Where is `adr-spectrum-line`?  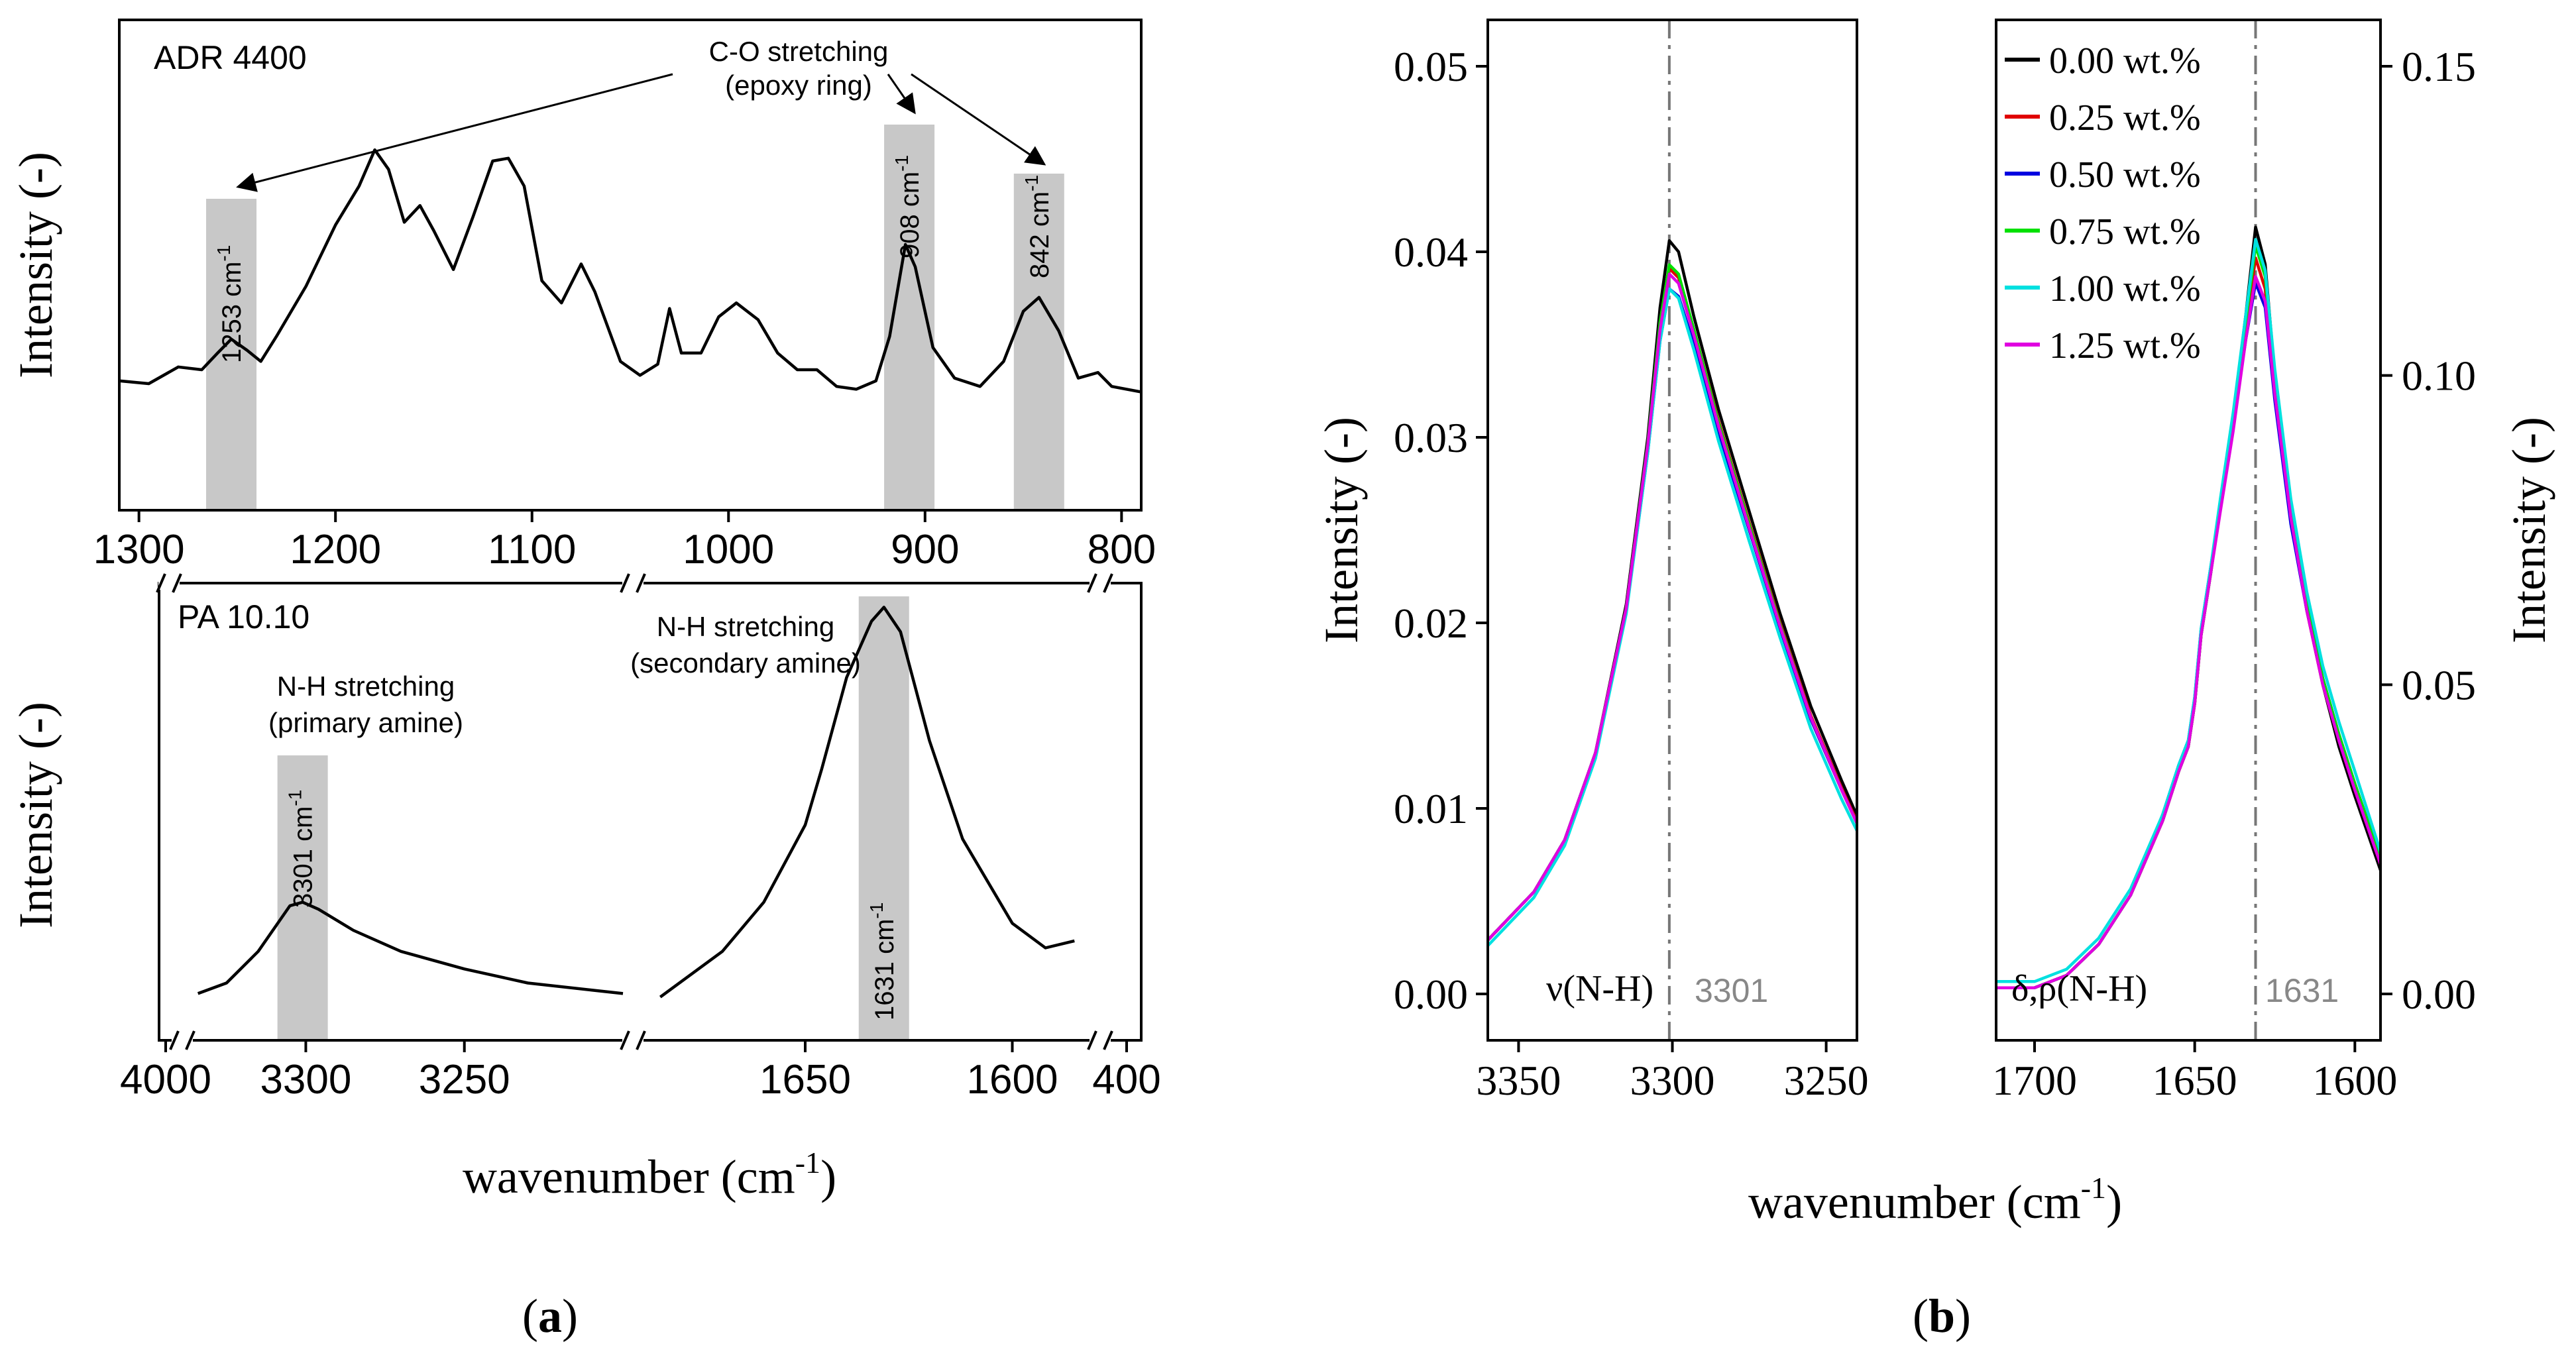 adr-spectrum-line is located at coordinates (630, 271).